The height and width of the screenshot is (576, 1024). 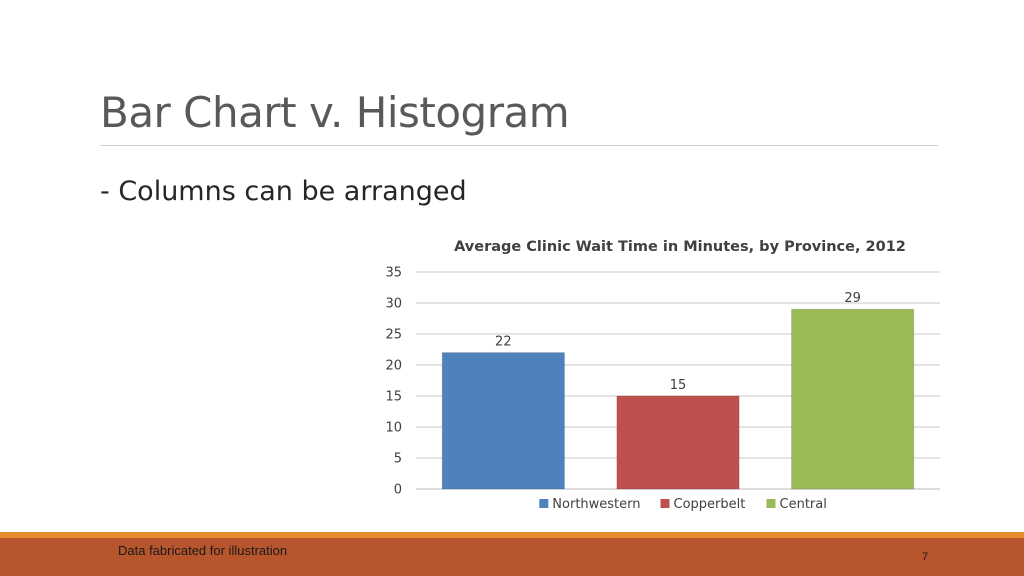 I want to click on y-tick-label: 15, so click(x=393, y=397).